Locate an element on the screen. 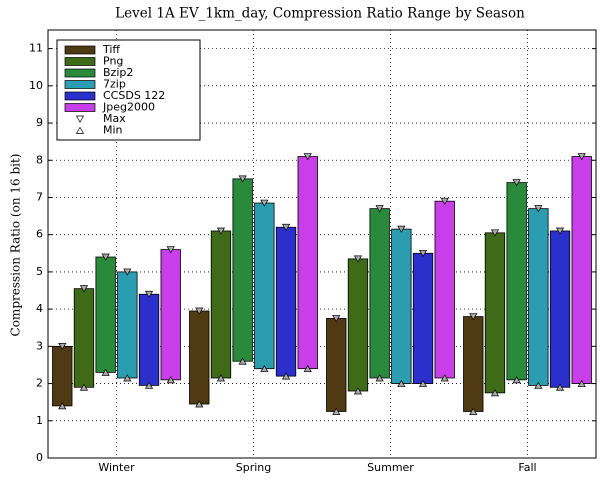  y-tick-label: 8 is located at coordinates (39, 159).